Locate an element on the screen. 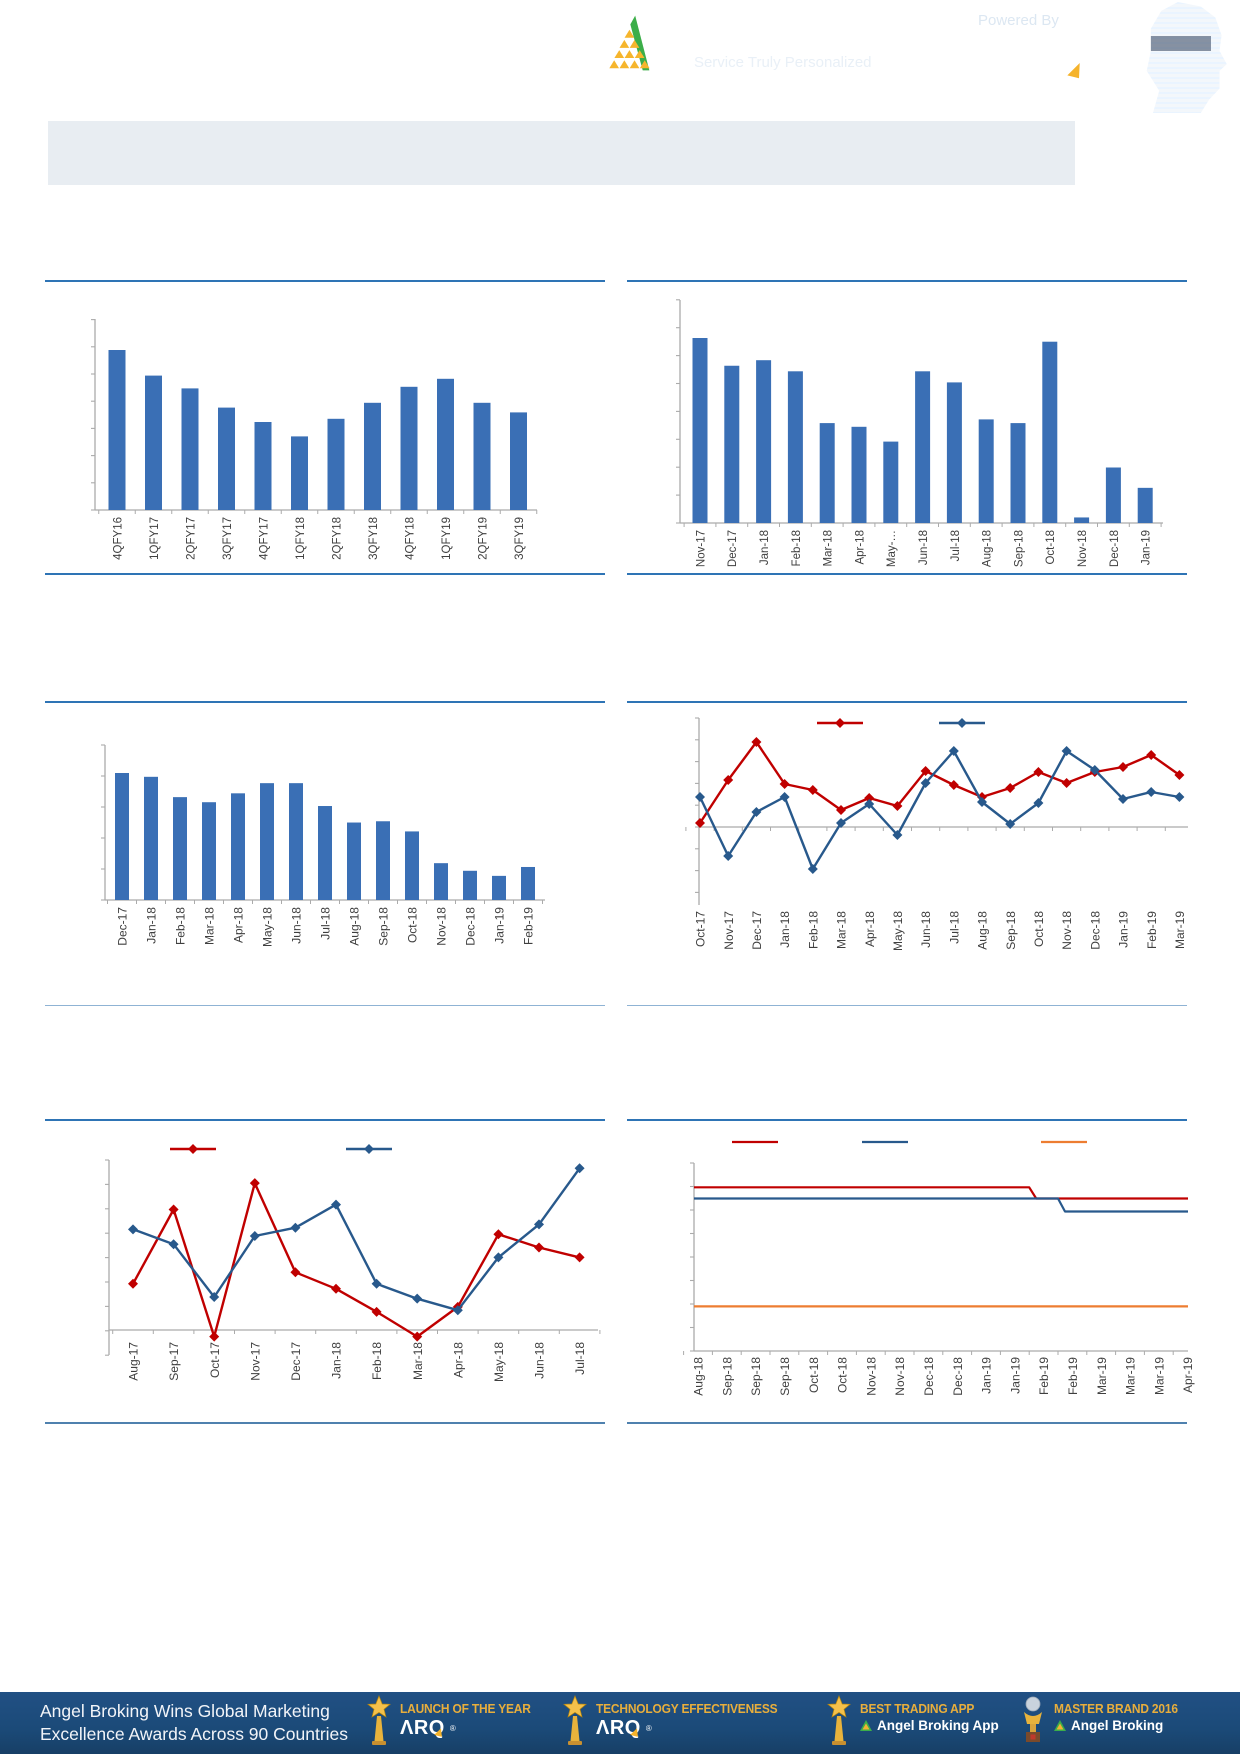  svg-text: Apr-19 is located at coordinates (1188, 1375).